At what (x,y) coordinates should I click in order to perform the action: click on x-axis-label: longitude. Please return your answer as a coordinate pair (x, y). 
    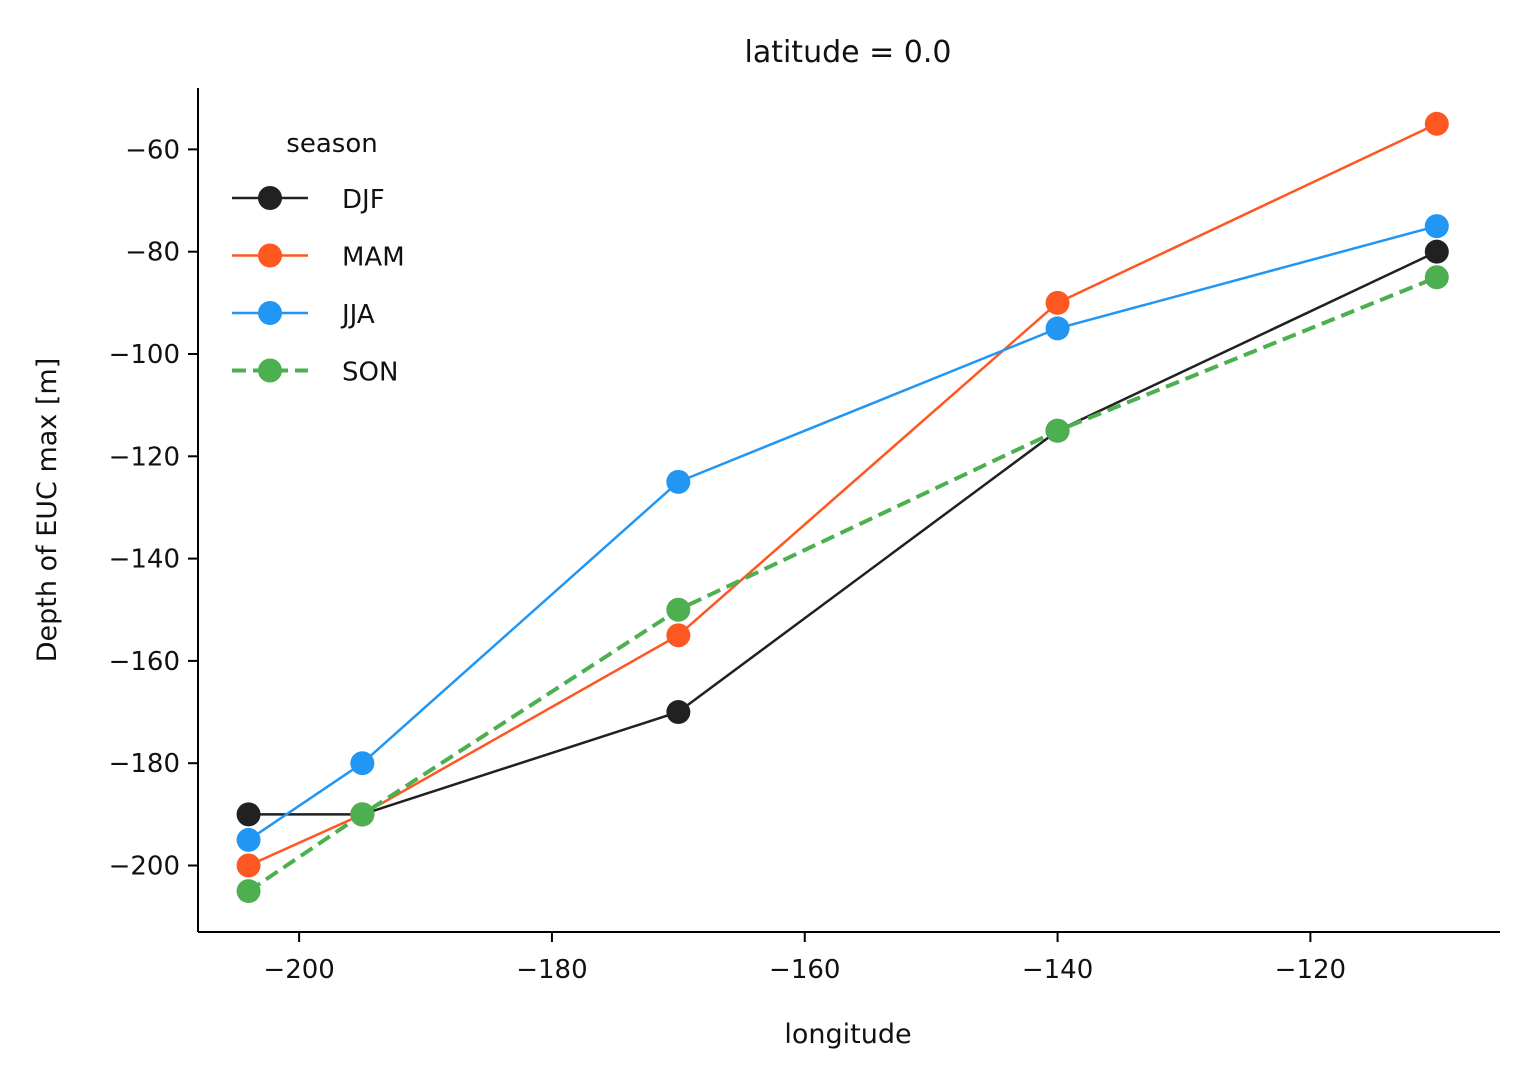
    Looking at the image, I should click on (847, 1034).